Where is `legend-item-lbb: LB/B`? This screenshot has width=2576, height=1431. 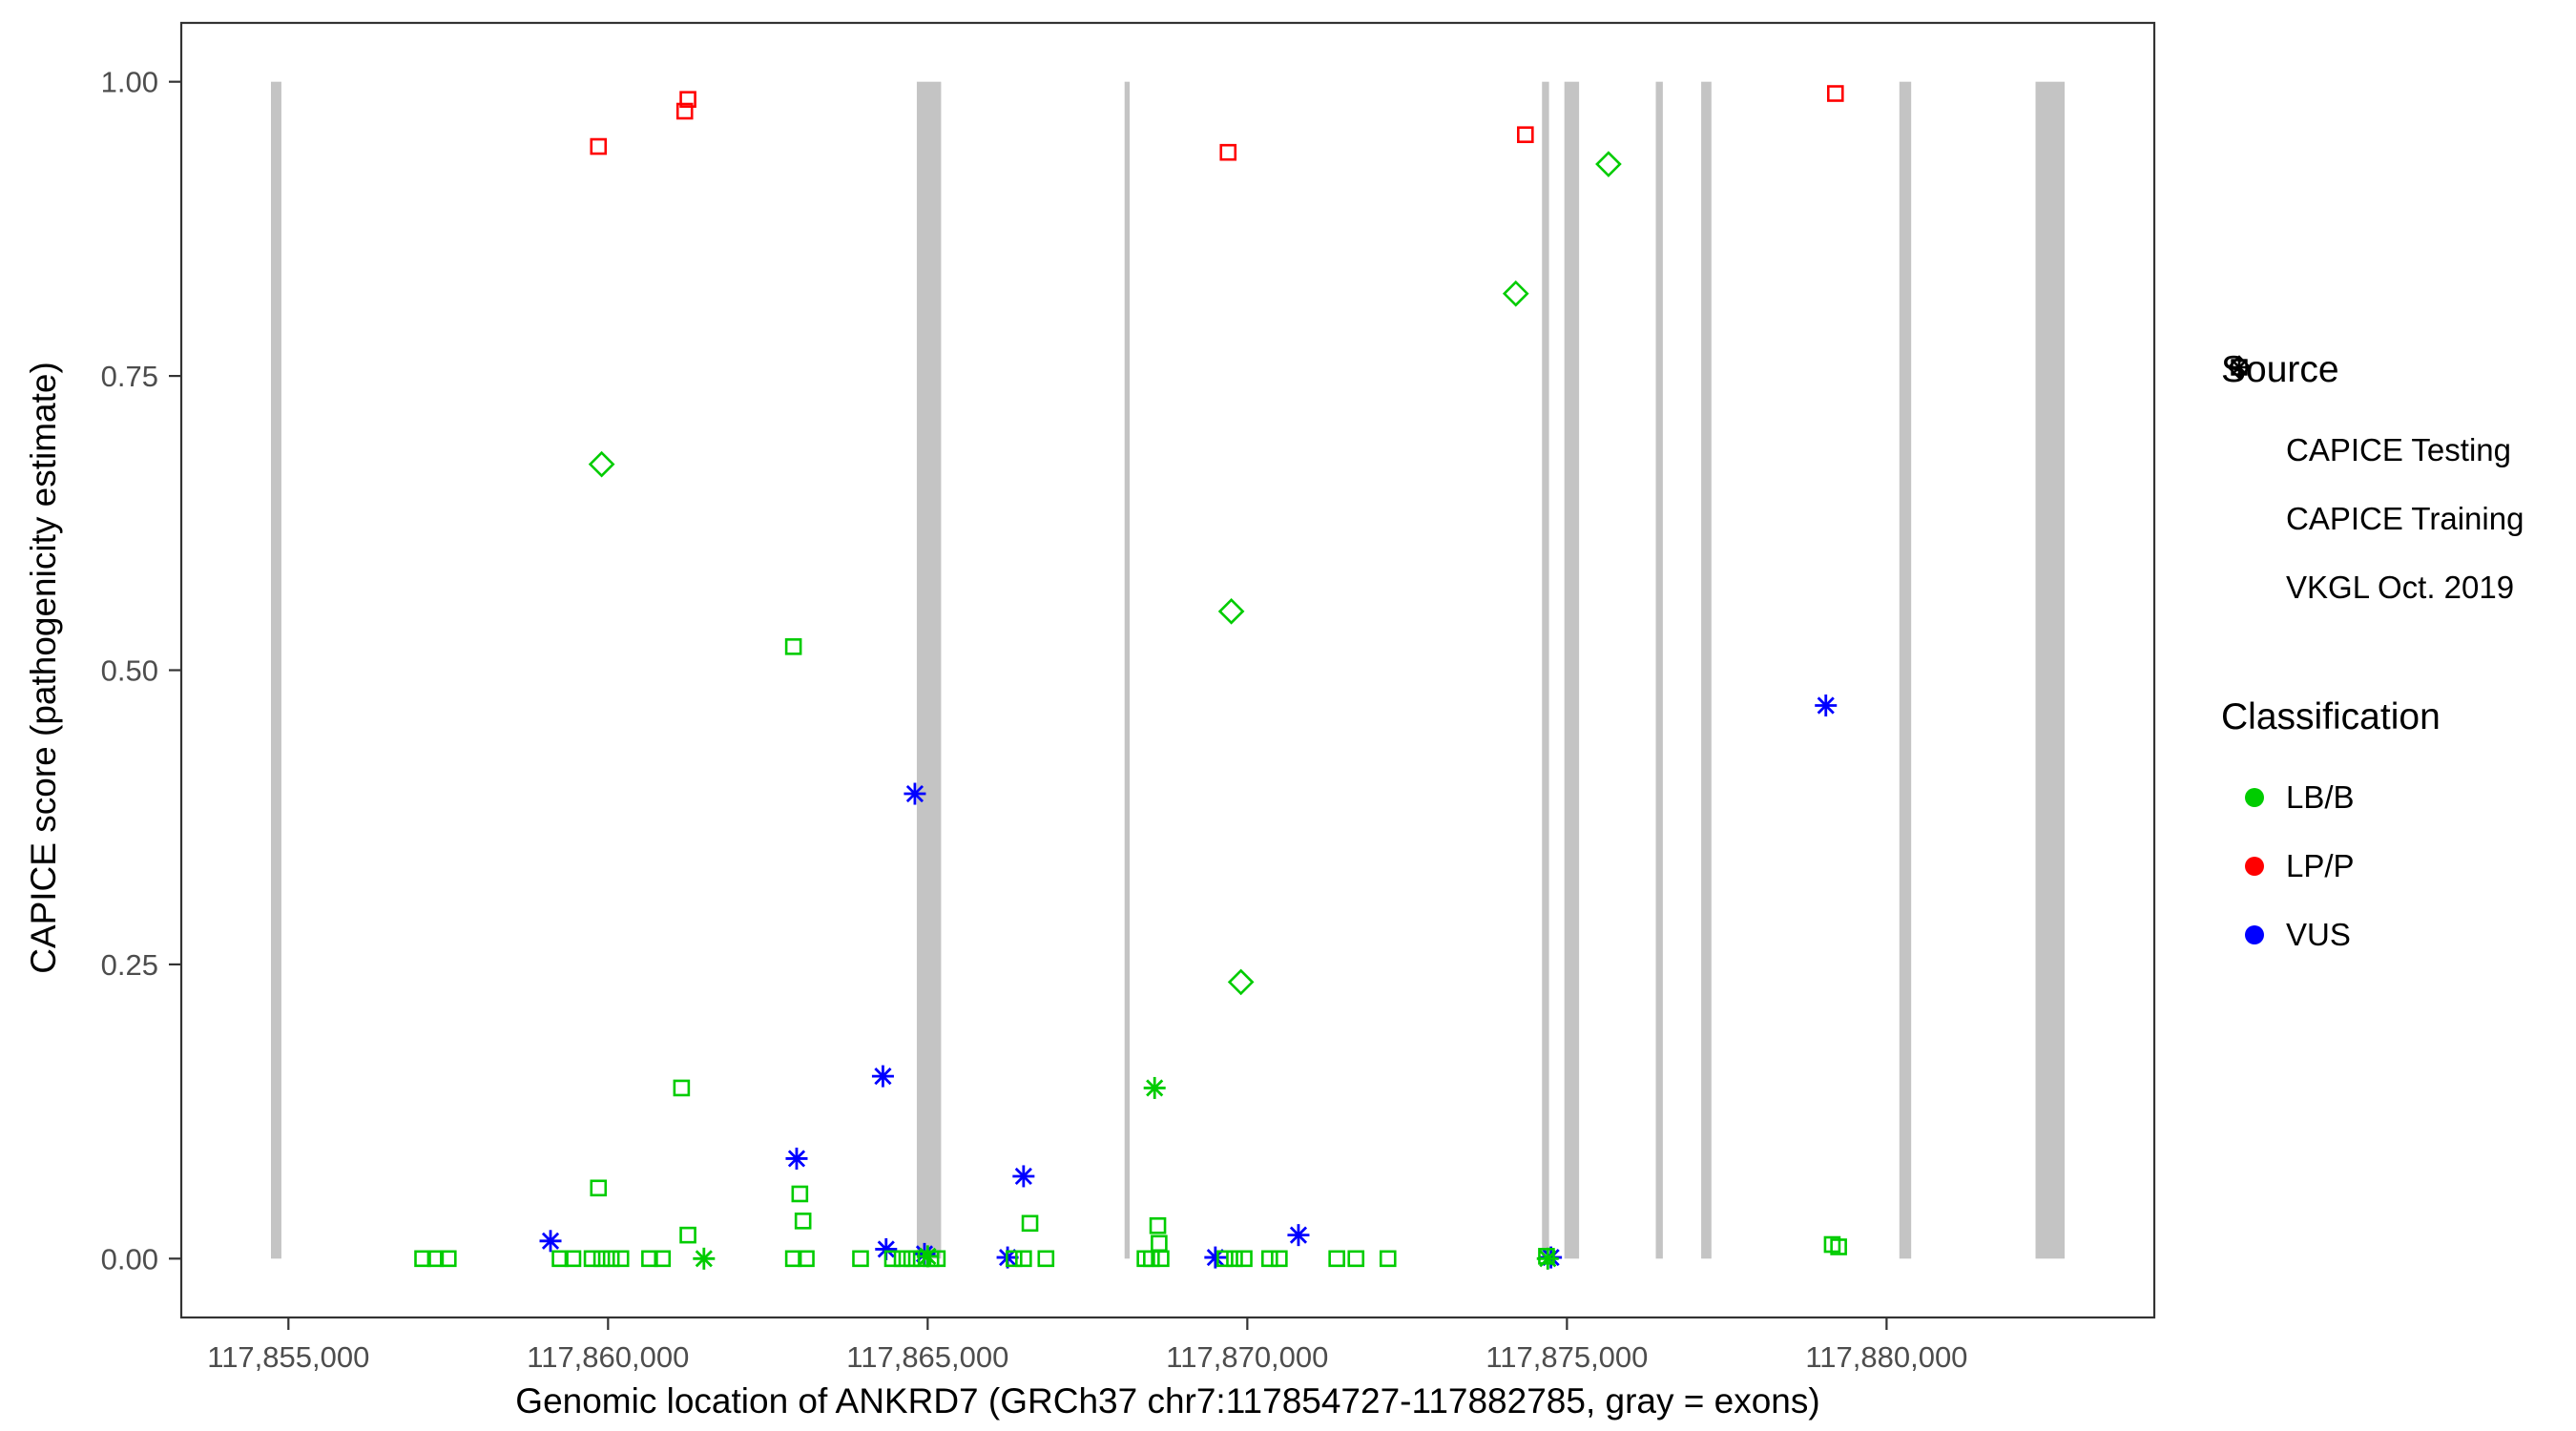 legend-item-lbb: LB/B is located at coordinates (2372, 797).